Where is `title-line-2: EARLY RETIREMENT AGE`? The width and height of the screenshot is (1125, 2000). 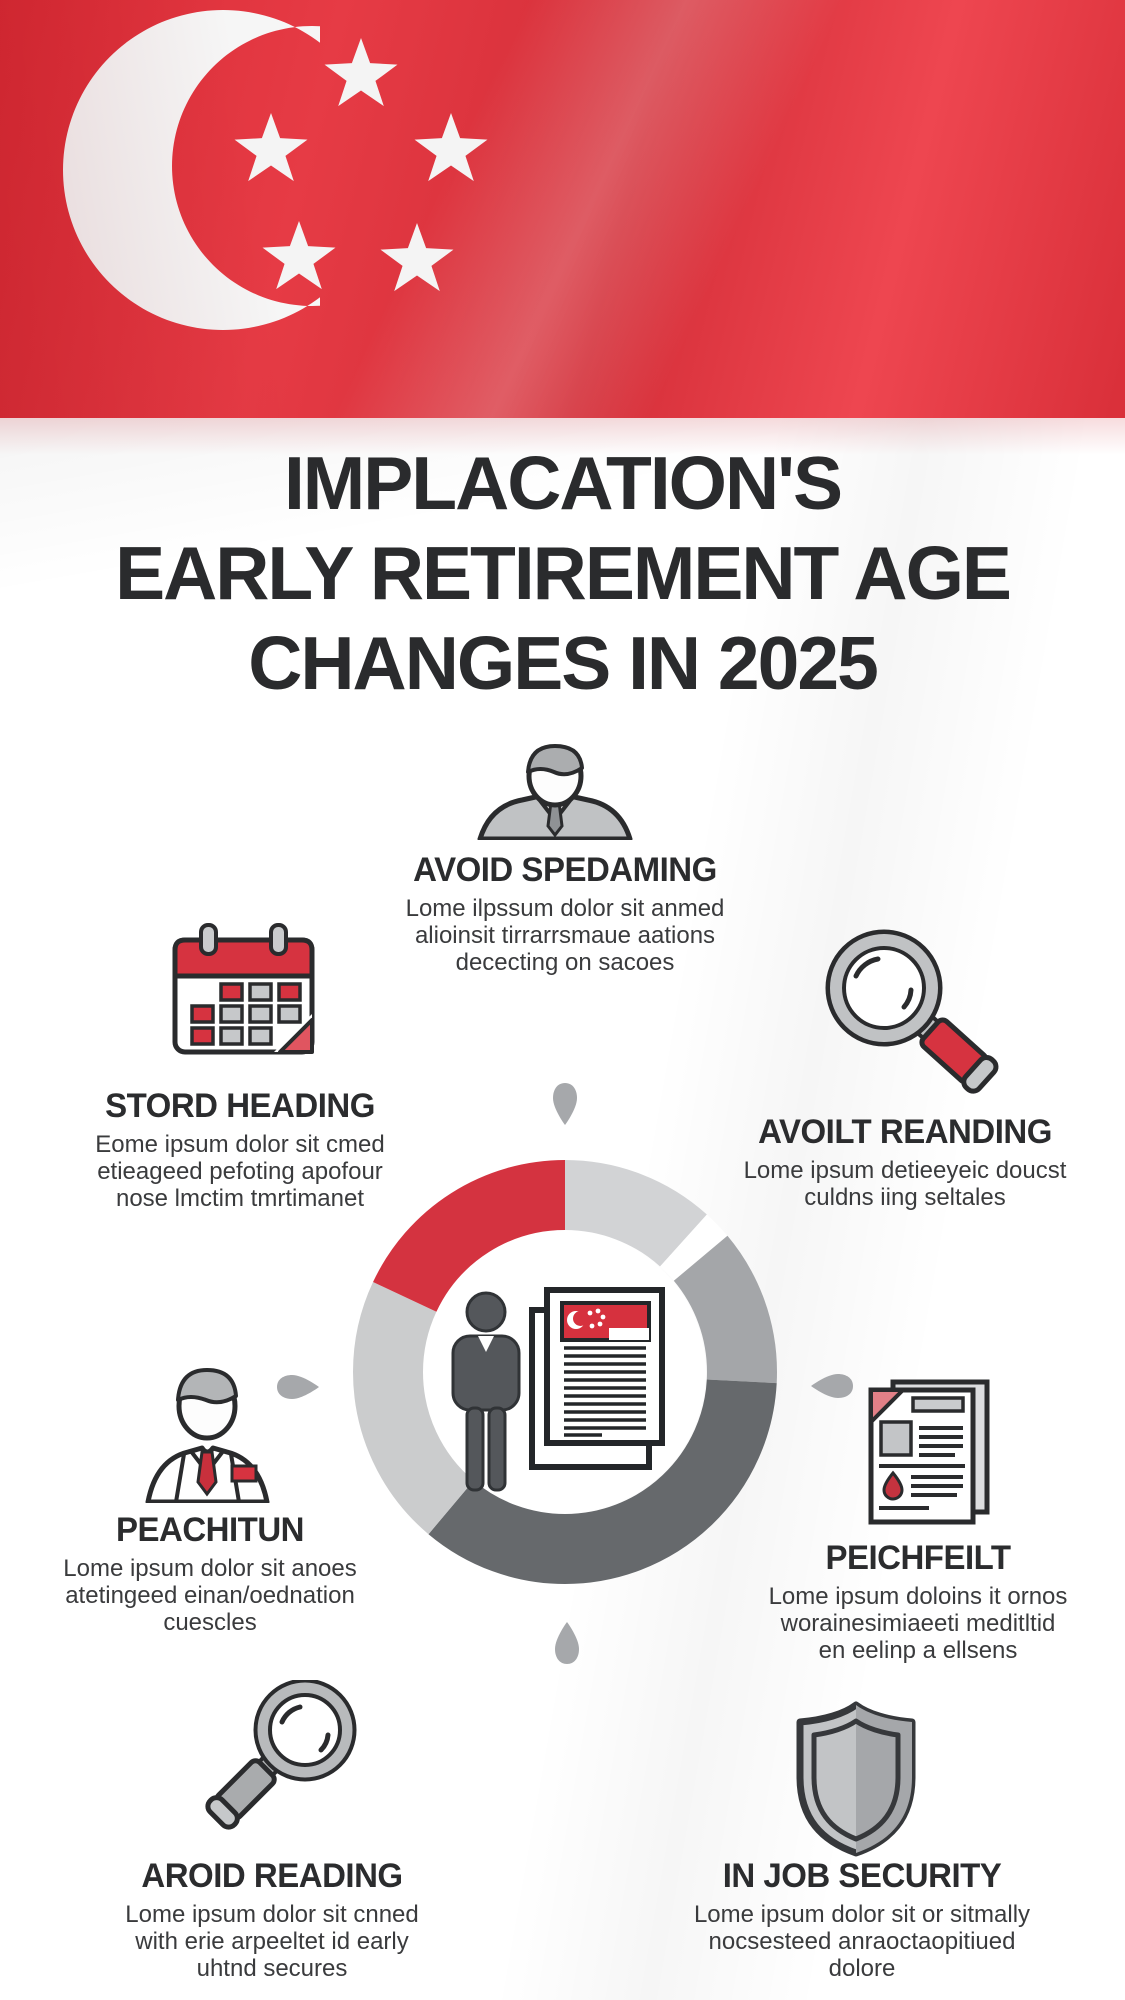 title-line-2: EARLY RETIREMENT AGE is located at coordinates (563, 573).